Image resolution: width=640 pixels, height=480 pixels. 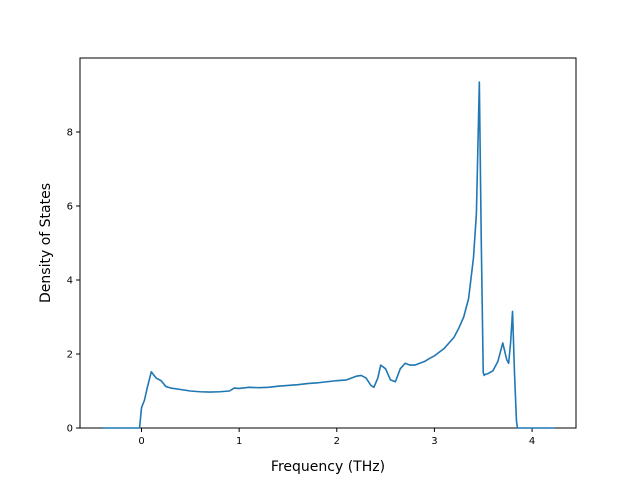 What do you see at coordinates (239, 441) in the screenshot?
I see `x-tick-label: 1` at bounding box center [239, 441].